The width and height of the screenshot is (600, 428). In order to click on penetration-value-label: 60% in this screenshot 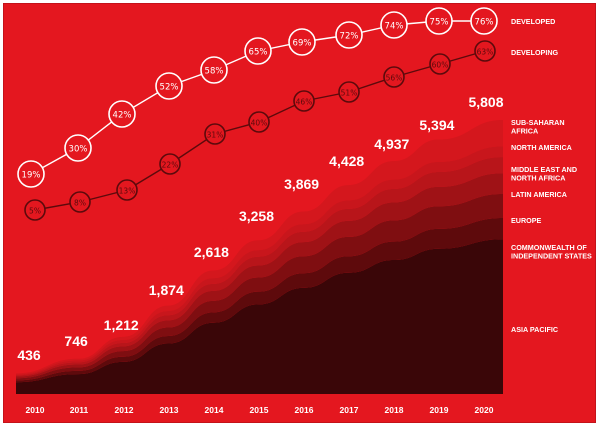, I will do `click(440, 64)`.